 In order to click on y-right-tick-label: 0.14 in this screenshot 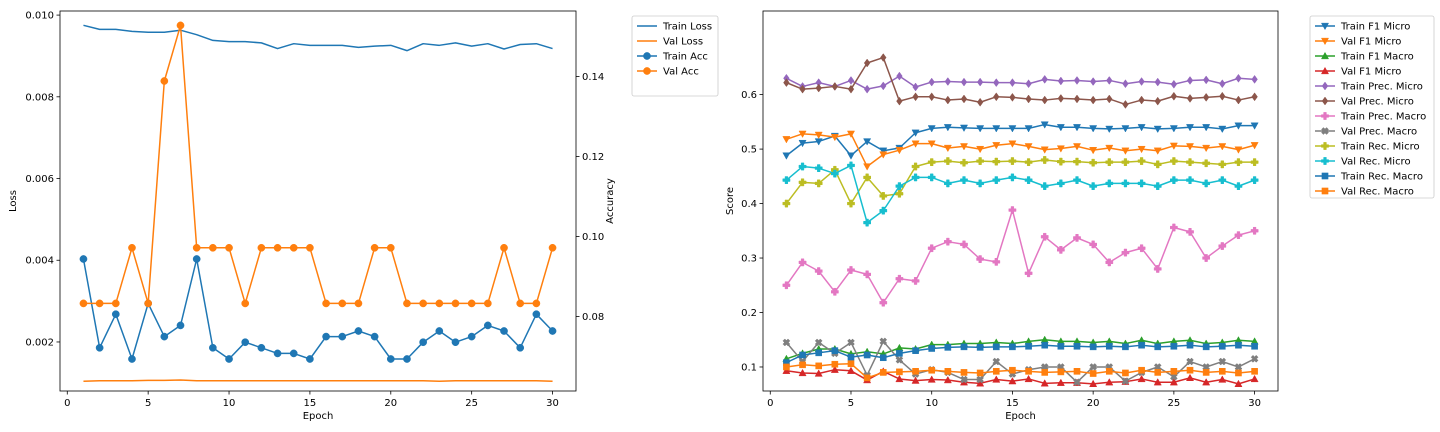, I will do `click(593, 77)`.